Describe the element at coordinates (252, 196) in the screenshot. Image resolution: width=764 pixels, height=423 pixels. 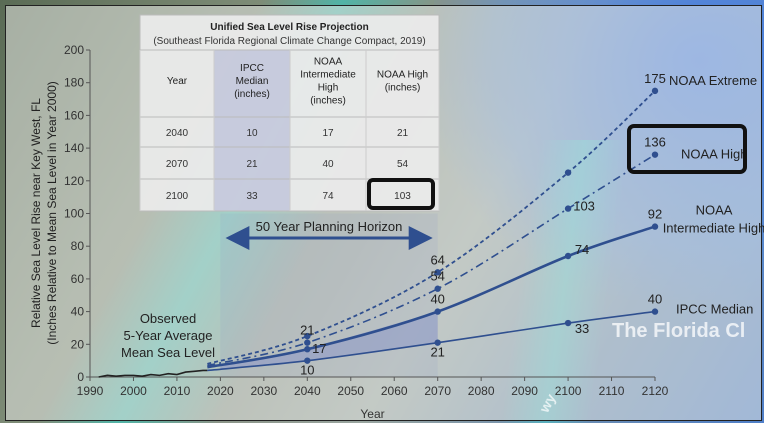
I see `table-cell: 33` at that location.